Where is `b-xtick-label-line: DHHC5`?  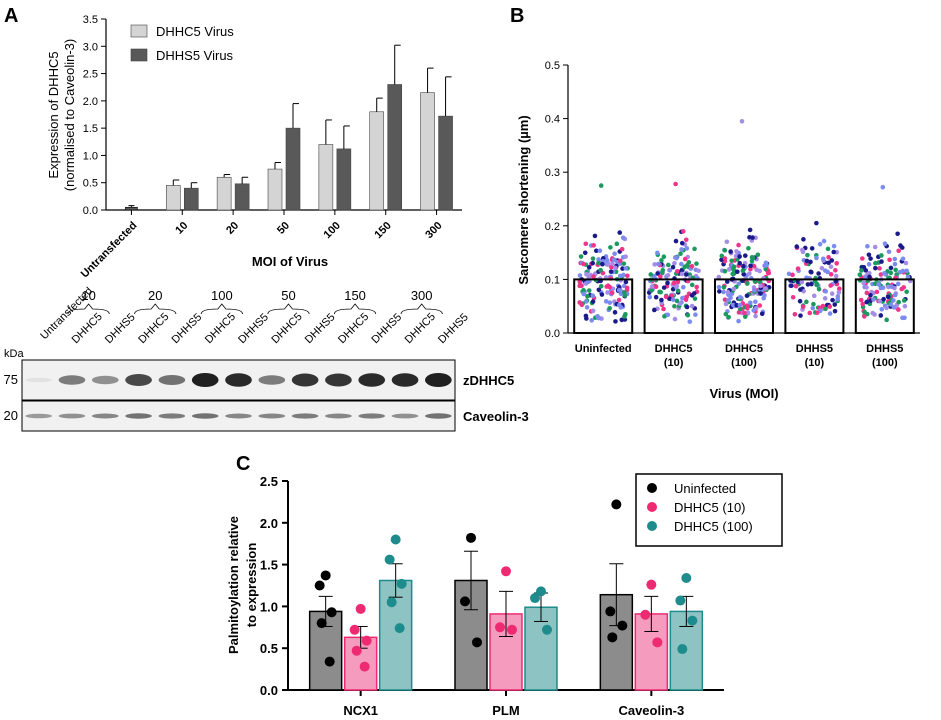 b-xtick-label-line: DHHC5 is located at coordinates (744, 349).